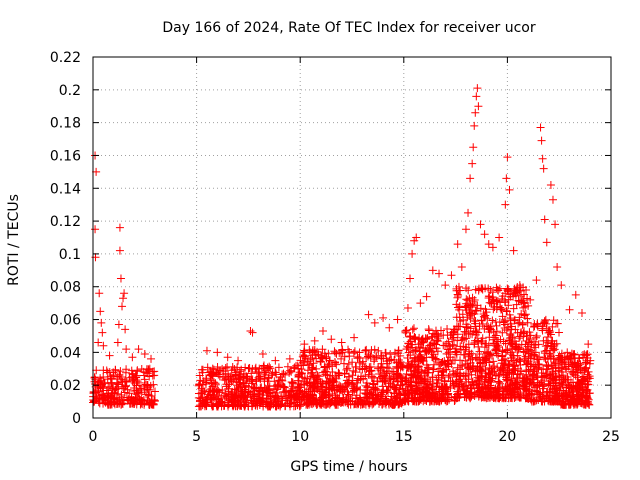  Describe the element at coordinates (65, 58) in the screenshot. I see `y-tick-label: 0.22` at that location.